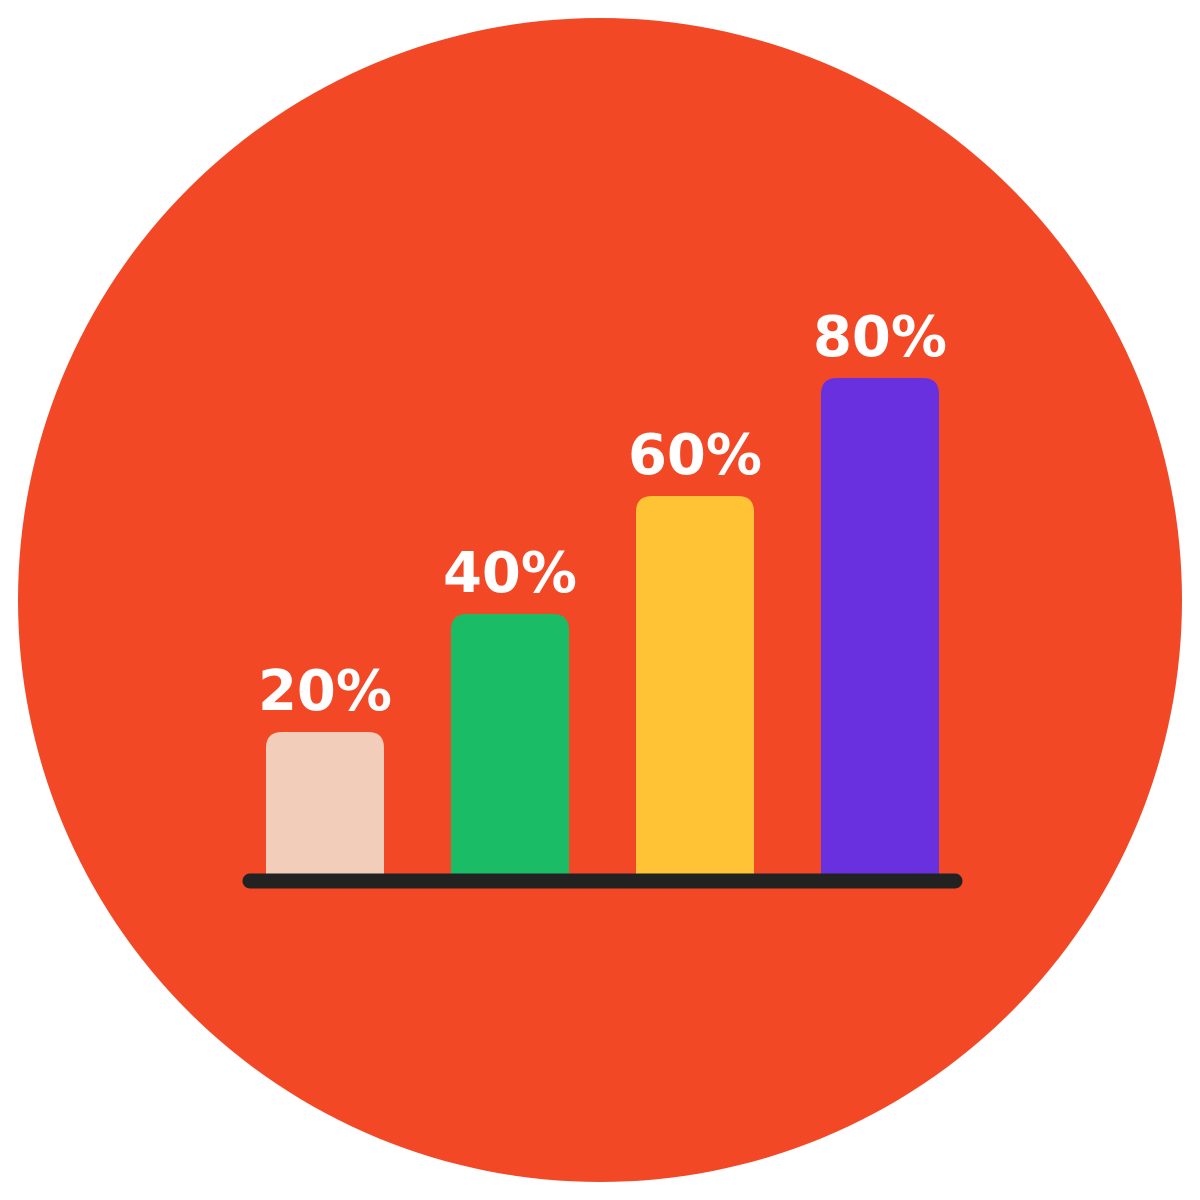 Image resolution: width=1200 pixels, height=1200 pixels. I want to click on data-label-3: 60%, so click(695, 455).